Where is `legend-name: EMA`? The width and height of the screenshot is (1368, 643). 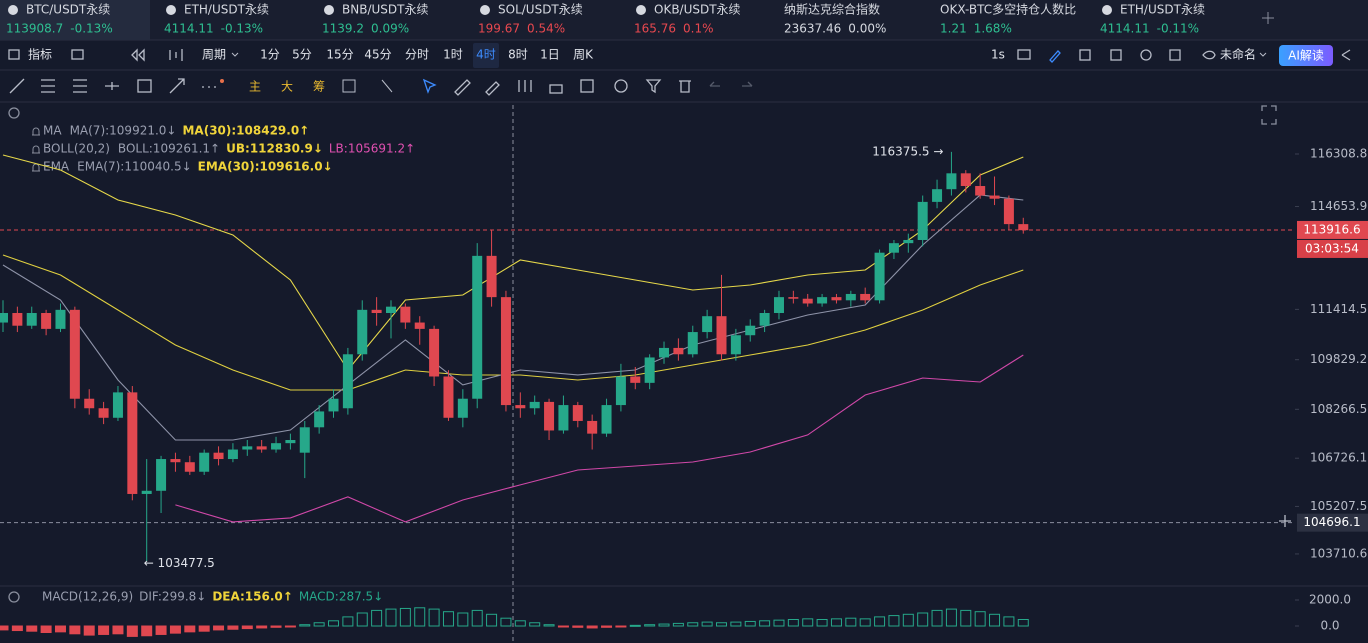 legend-name: EMA is located at coordinates (56, 167).